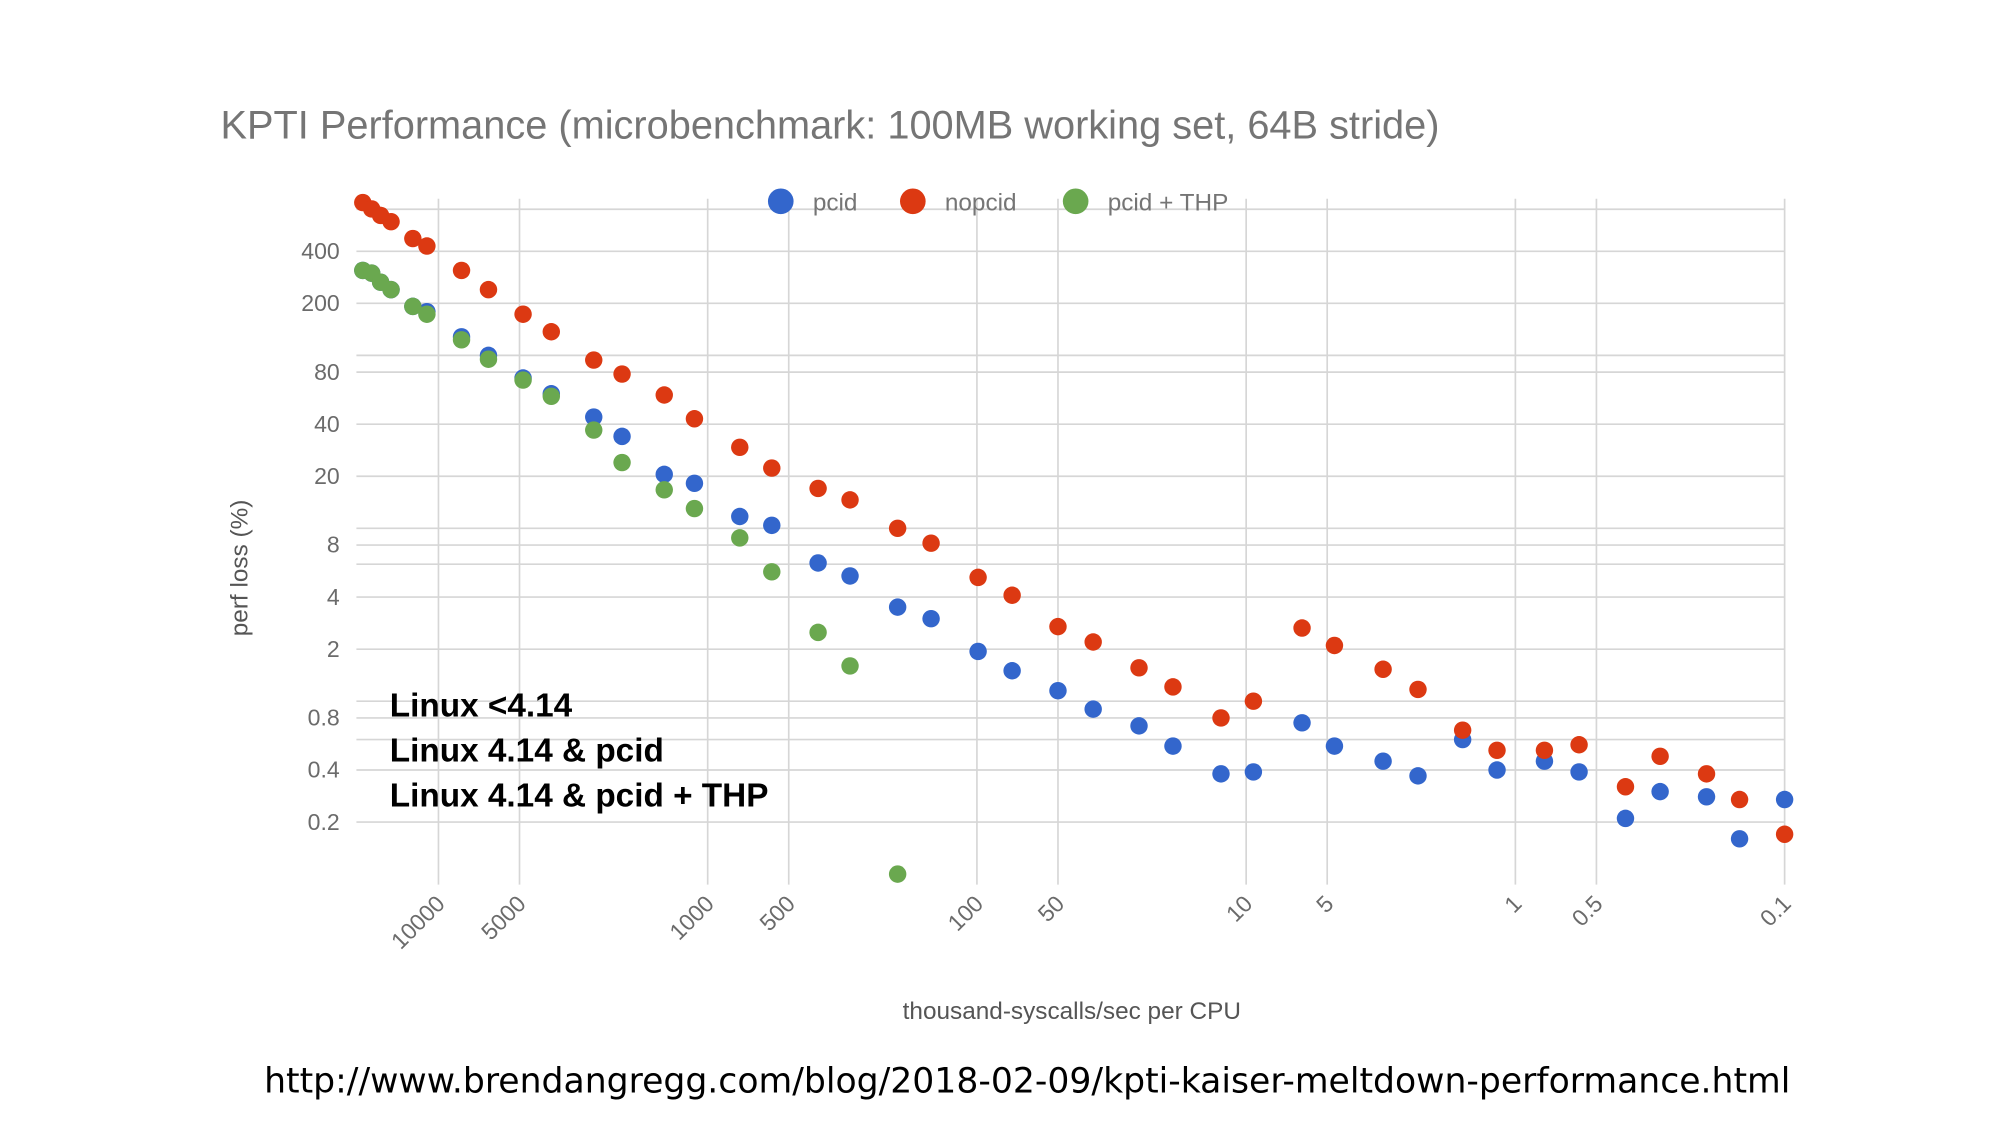  I want to click on annotation-linux-old: Linux <4.14, so click(481, 706).